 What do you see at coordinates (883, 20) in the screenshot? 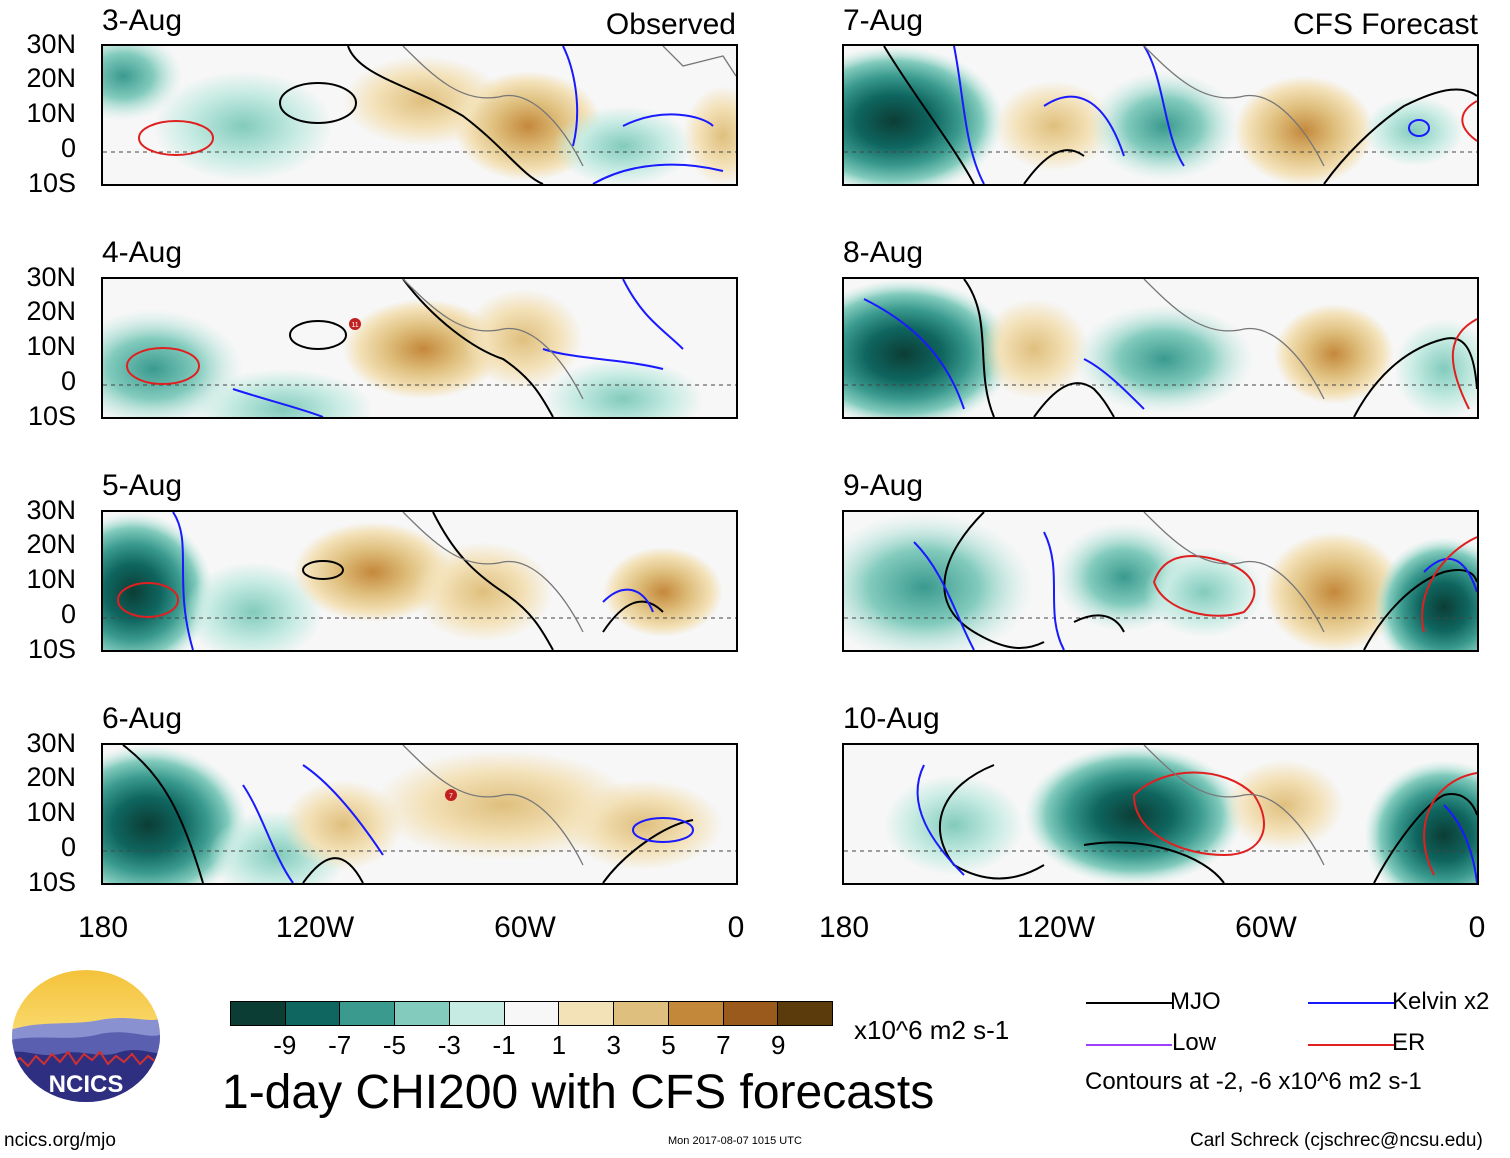
I see `panel-date-7aug: 7-Aug` at bounding box center [883, 20].